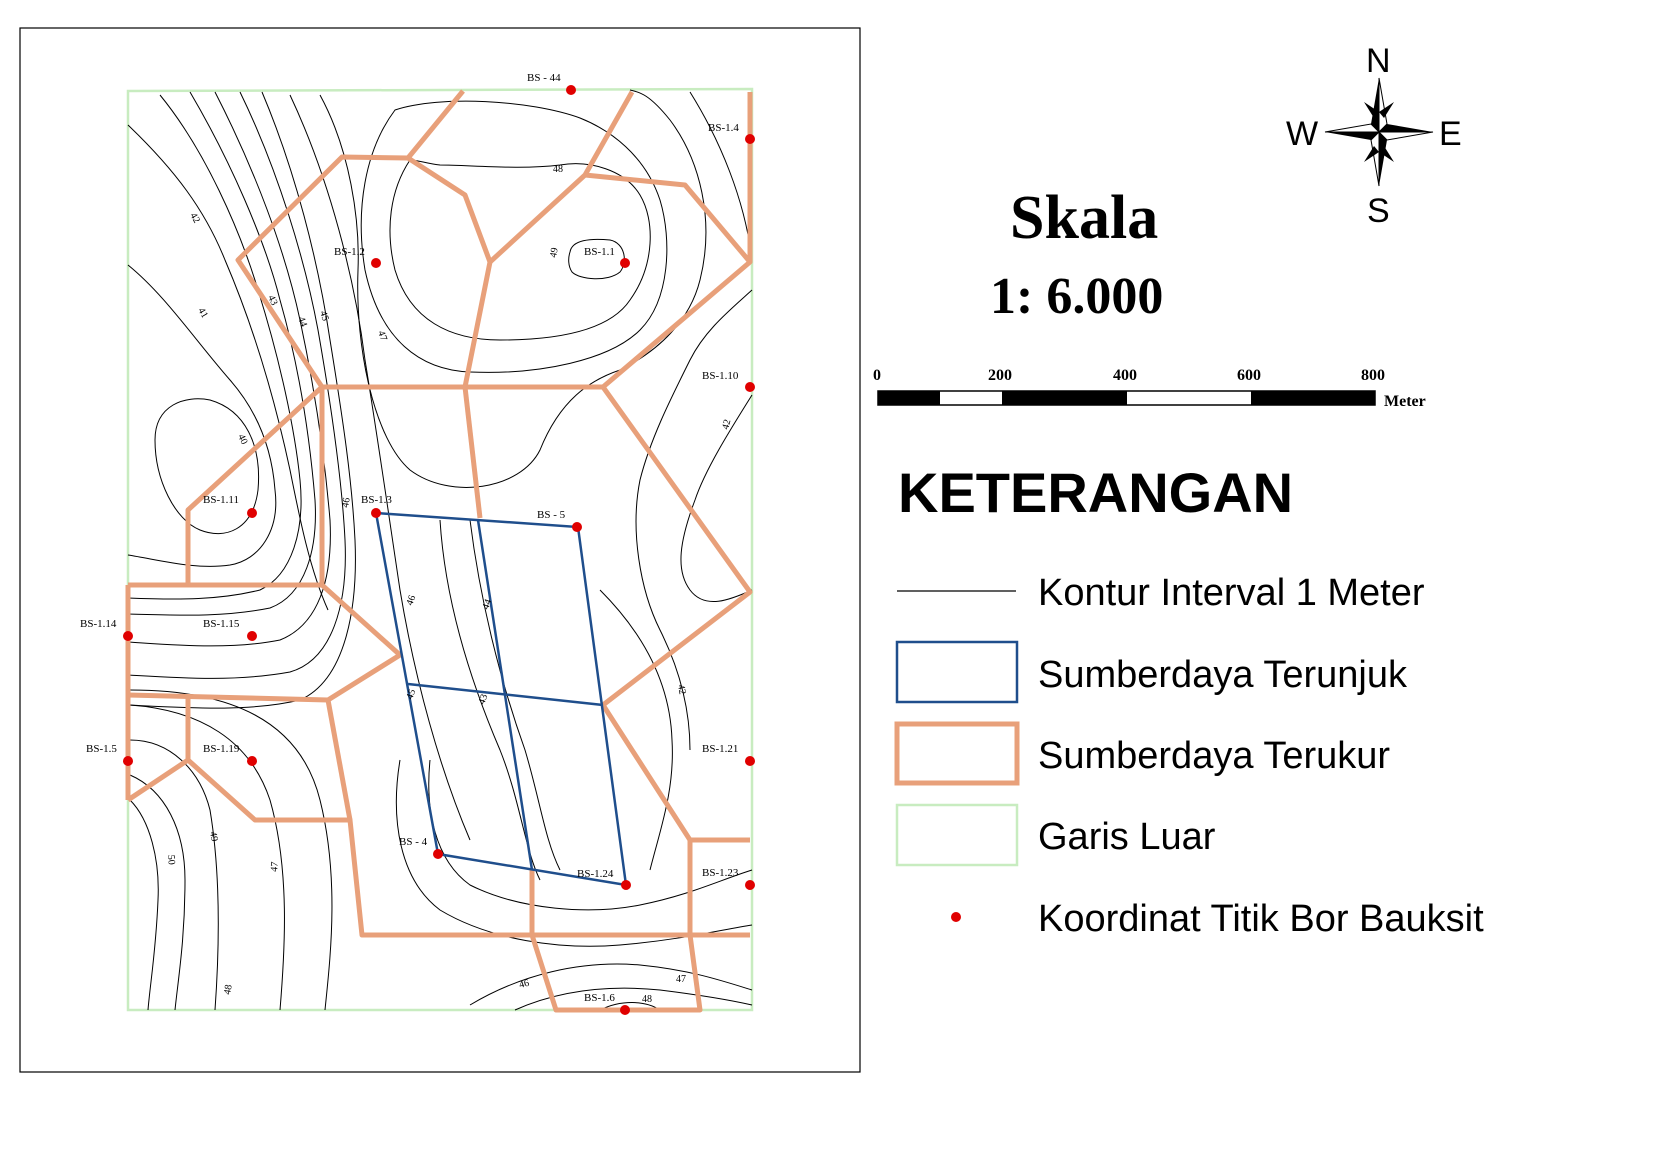  Describe the element at coordinates (1125, 375) in the screenshot. I see `scale-tick: 400` at that location.